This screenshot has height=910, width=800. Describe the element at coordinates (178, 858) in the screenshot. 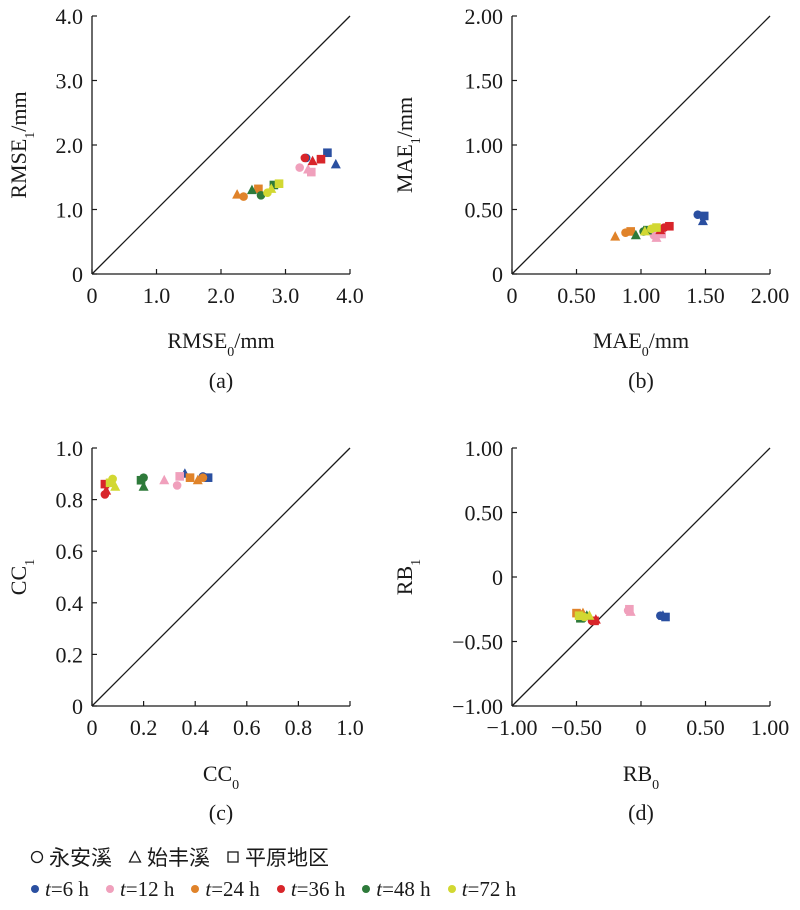

I see `legend-label: 始丰溪` at that location.